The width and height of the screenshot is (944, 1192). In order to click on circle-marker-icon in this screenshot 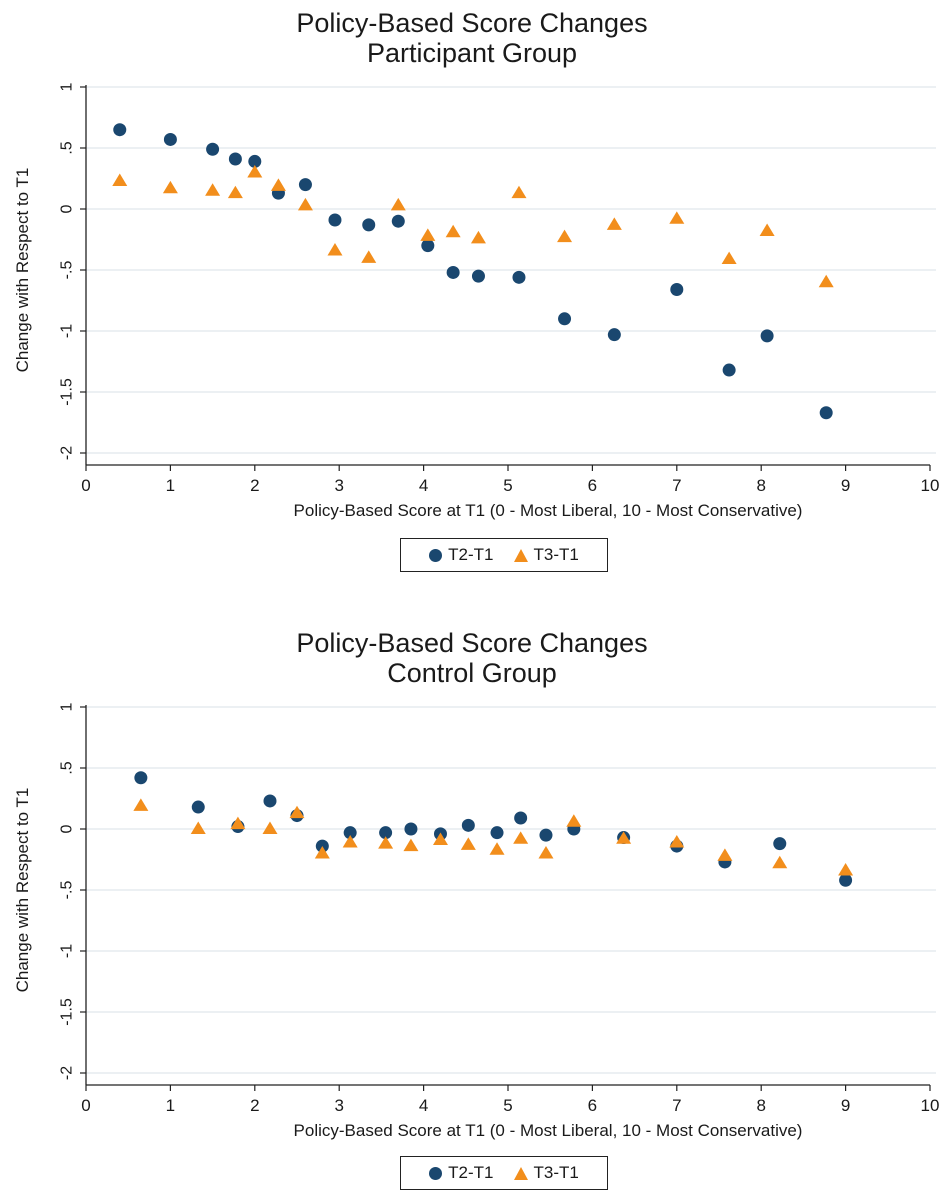, I will do `click(436, 1173)`.